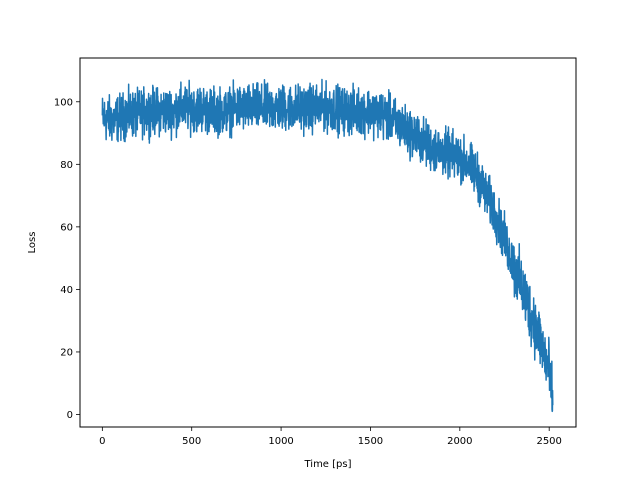  I want to click on x-tick-label: 1500, so click(370, 441).